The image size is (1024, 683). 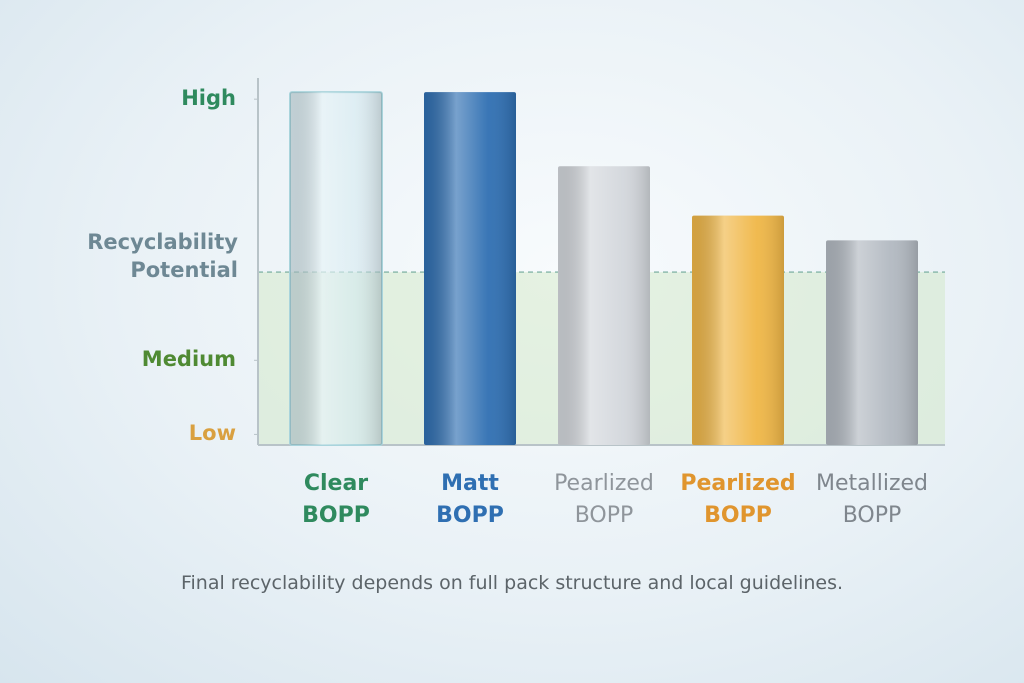 I want to click on y-tick-label: Low, so click(x=212, y=433).